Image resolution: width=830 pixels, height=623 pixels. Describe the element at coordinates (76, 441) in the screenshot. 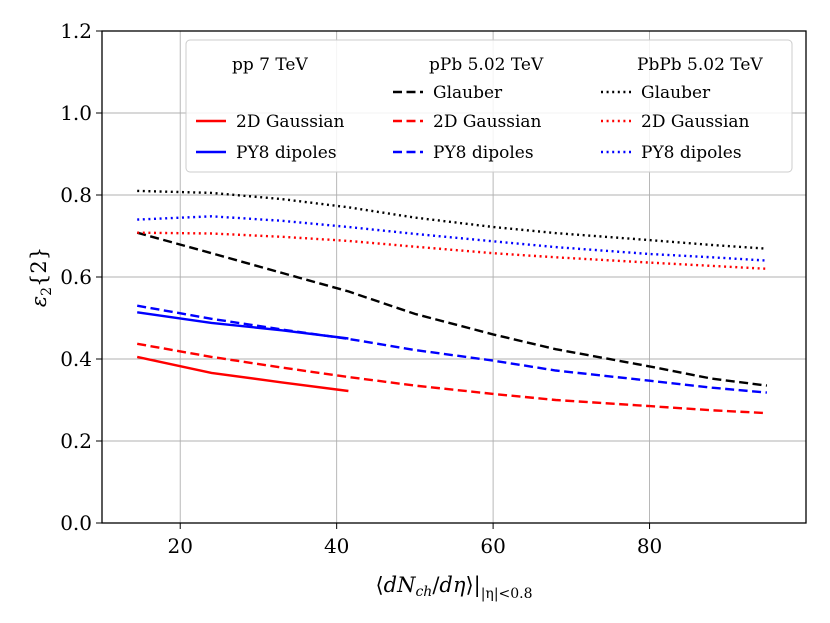

I see `y-tick-label: 0.2` at that location.